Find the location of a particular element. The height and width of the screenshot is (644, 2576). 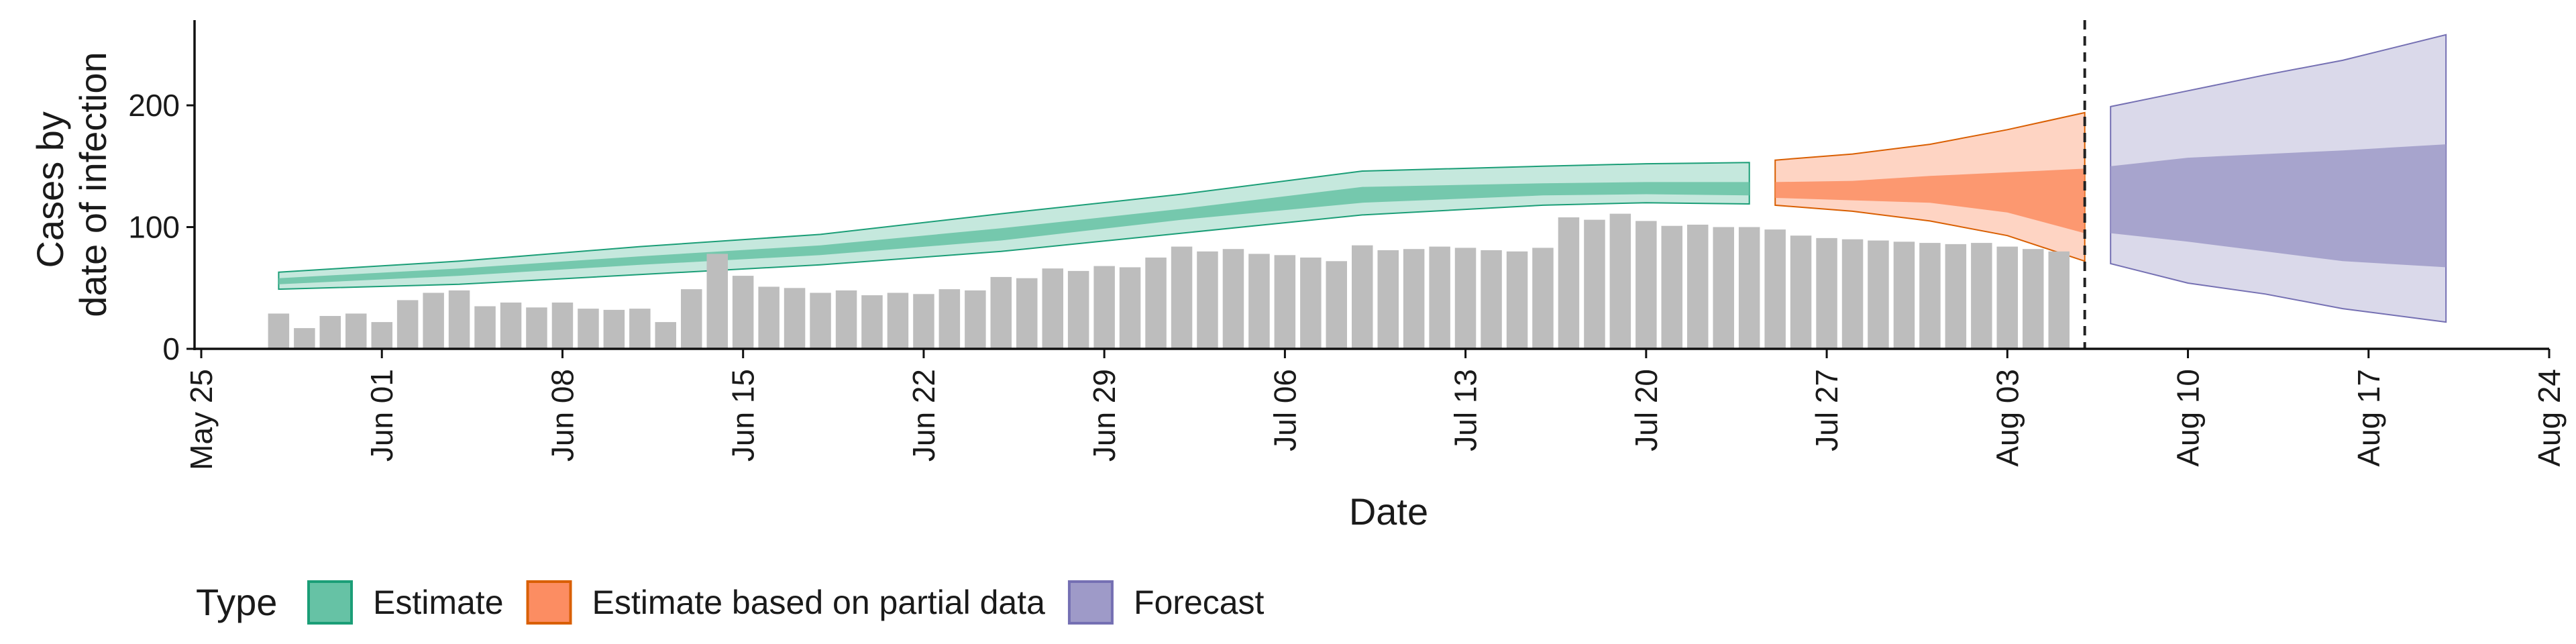

legend-label: Forecast is located at coordinates (1199, 602).